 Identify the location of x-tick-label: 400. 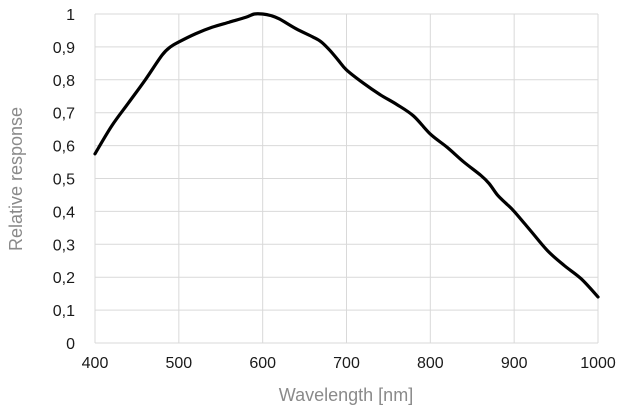
(95, 363).